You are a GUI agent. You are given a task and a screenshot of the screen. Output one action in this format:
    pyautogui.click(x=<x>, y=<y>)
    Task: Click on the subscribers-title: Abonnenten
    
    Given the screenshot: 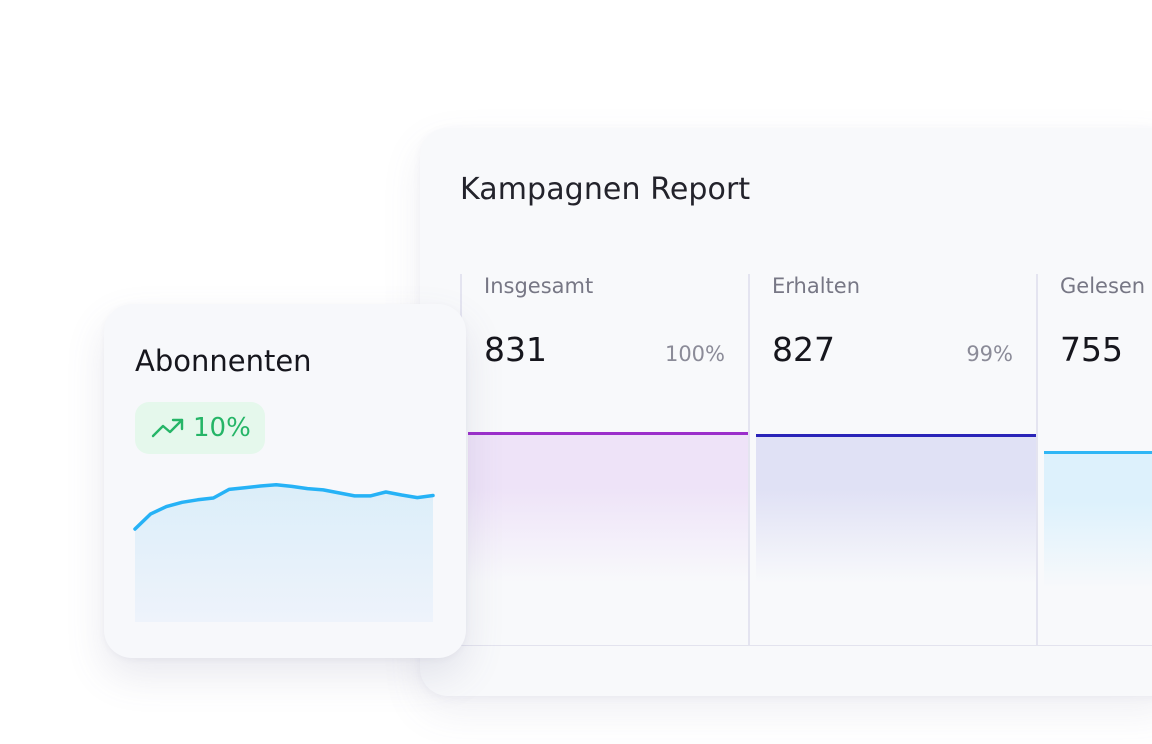 What is the action you would take?
    pyautogui.click(x=223, y=361)
    